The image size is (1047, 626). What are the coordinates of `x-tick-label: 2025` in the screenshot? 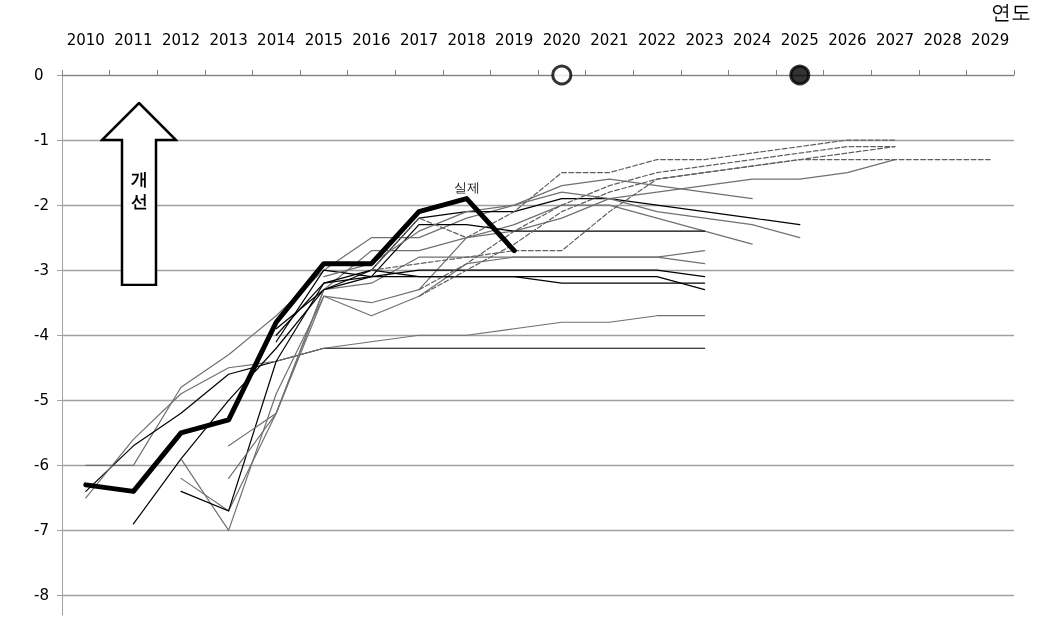 It's located at (799, 39).